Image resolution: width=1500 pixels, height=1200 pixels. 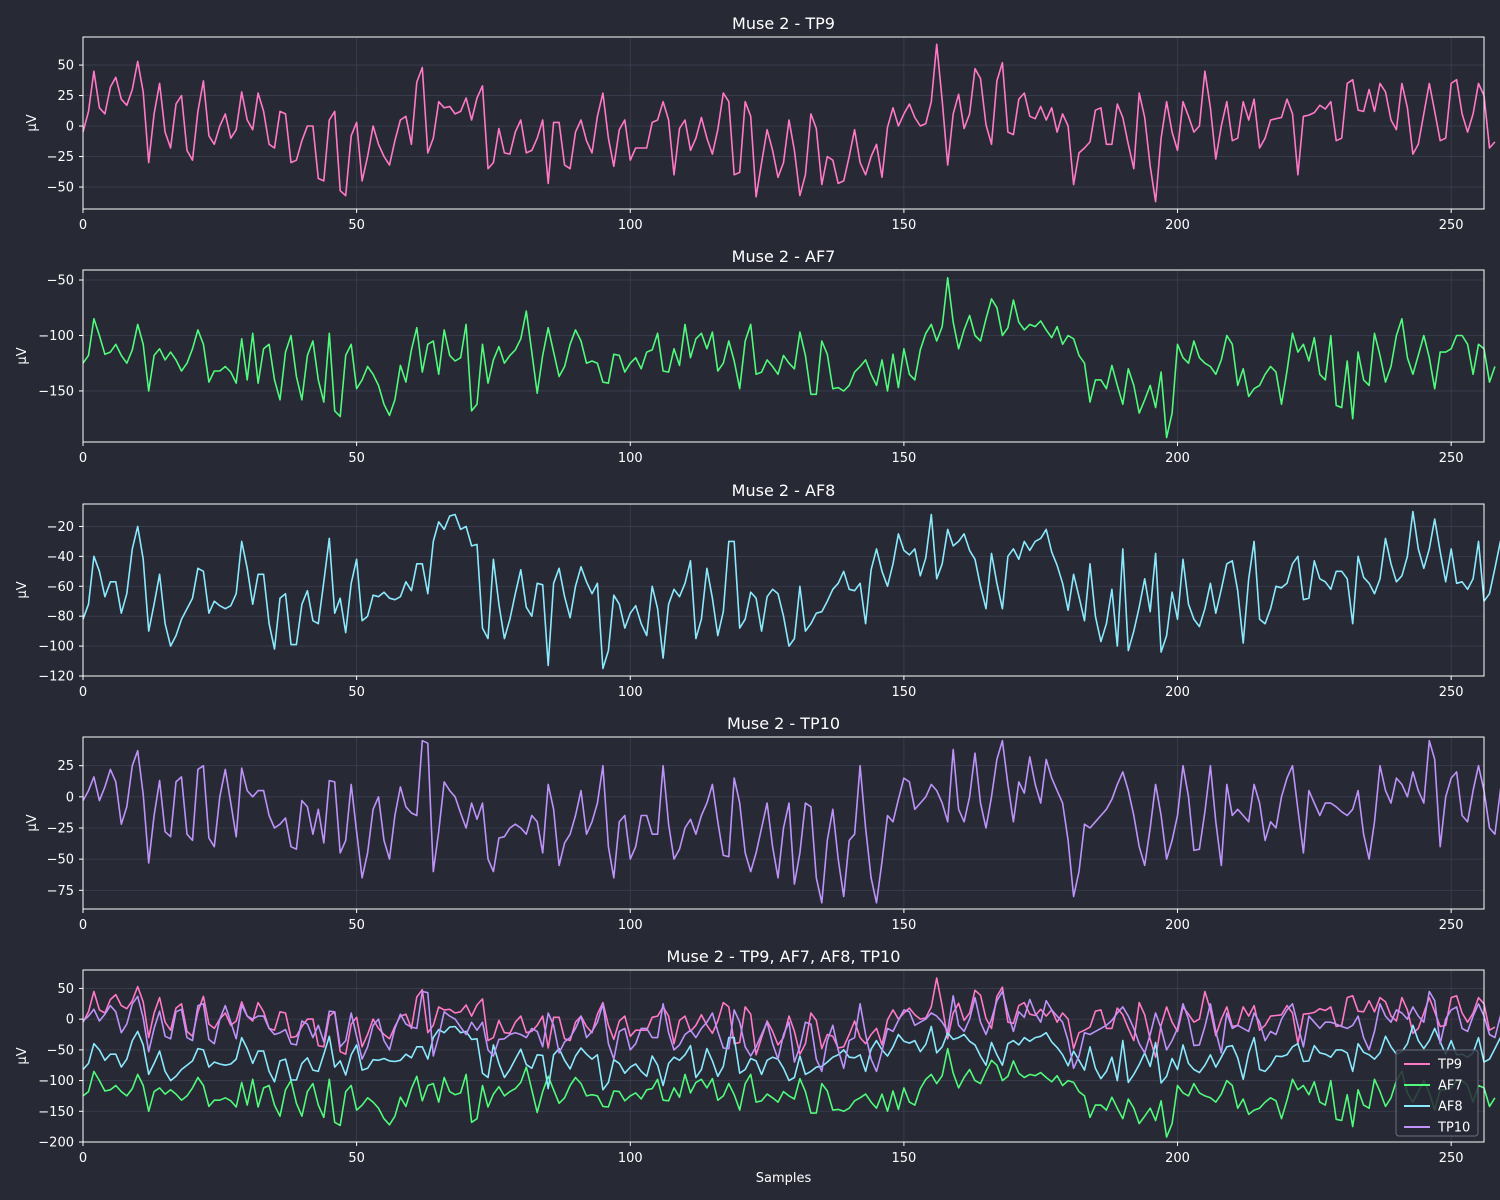 I want to click on legend-label: TP9, so click(x=1449, y=1065).